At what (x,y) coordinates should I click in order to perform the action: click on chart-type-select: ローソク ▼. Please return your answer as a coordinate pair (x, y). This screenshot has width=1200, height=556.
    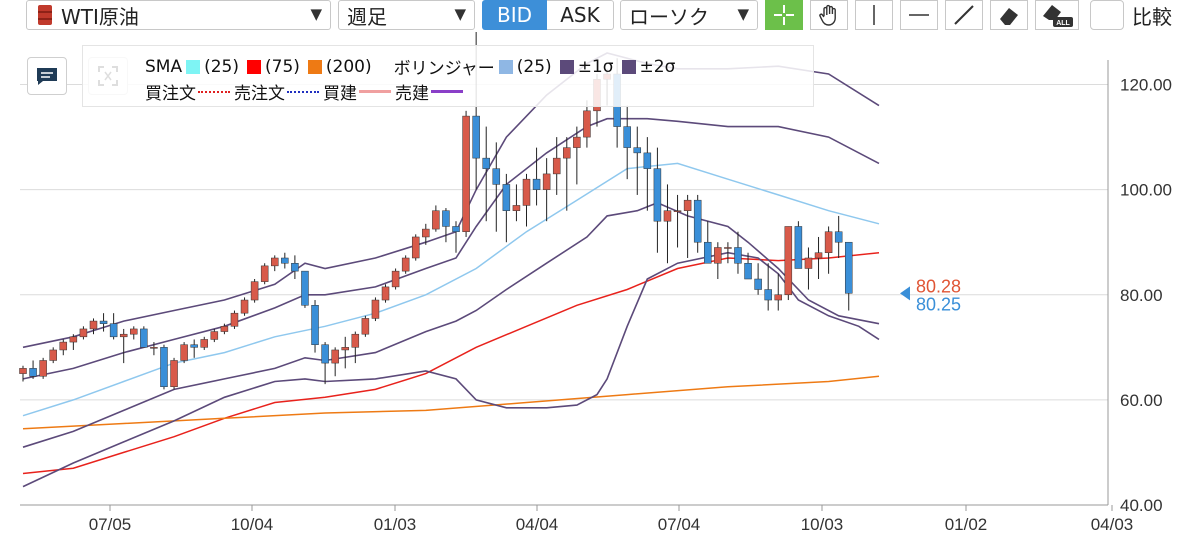
    Looking at the image, I should click on (689, 15).